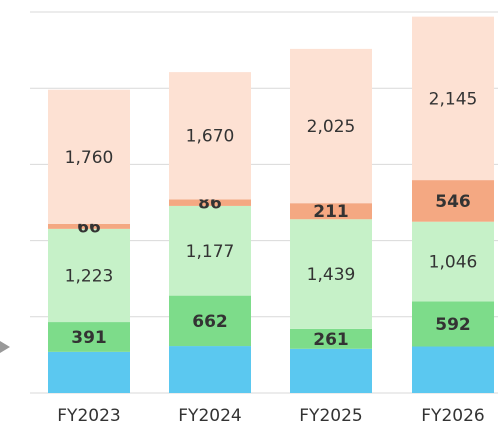  Describe the element at coordinates (452, 416) in the screenshot. I see `x-tick-label: FY2026` at that location.